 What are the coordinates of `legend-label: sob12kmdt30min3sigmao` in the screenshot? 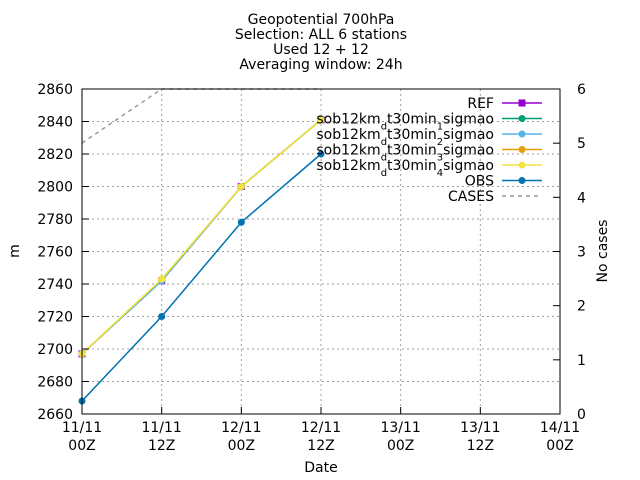 It's located at (405, 153).